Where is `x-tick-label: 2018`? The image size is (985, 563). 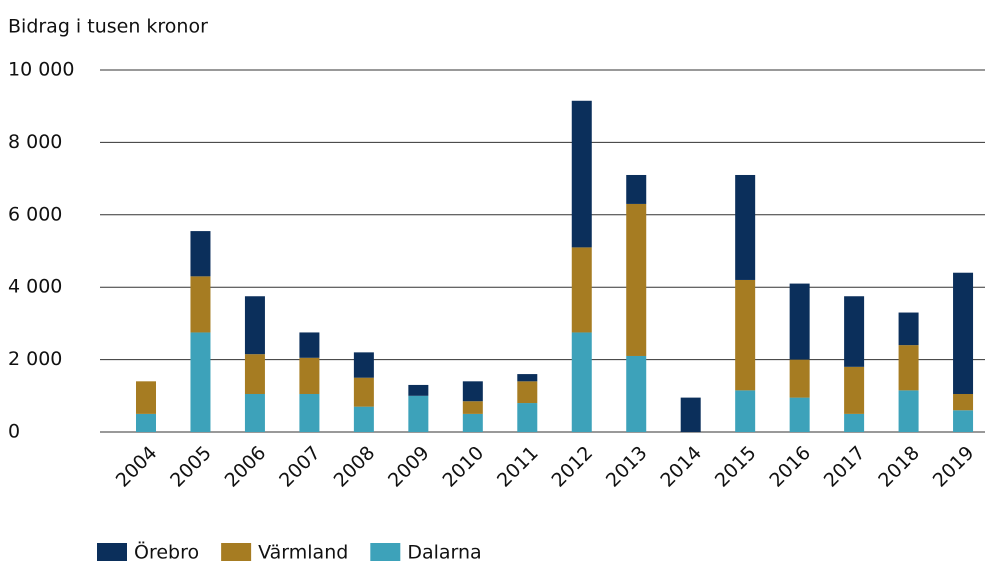
x-tick-label: 2018 is located at coordinates (899, 467).